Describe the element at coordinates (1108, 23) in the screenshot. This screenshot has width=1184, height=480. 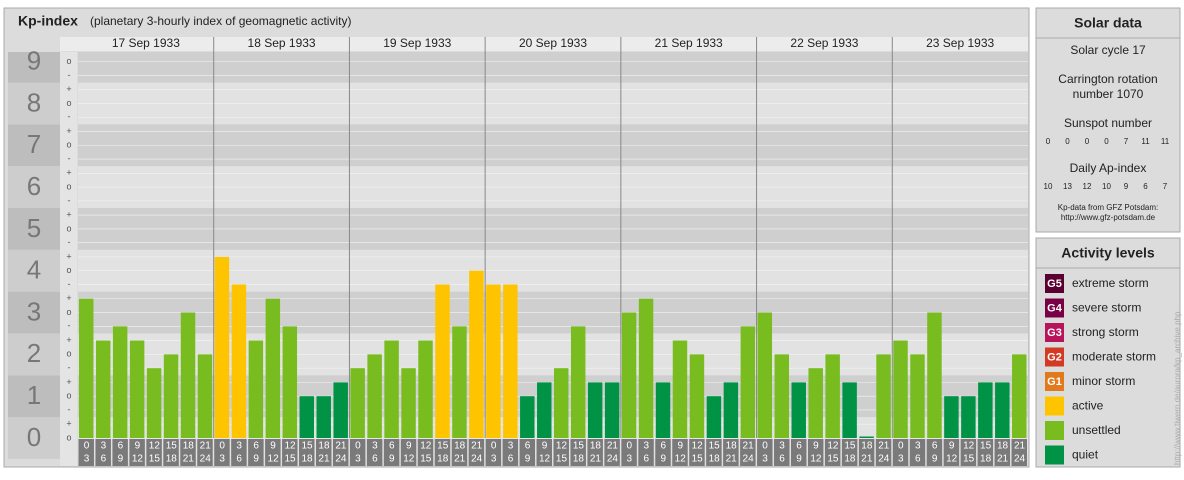
I see `solar-title: Solar data` at that location.